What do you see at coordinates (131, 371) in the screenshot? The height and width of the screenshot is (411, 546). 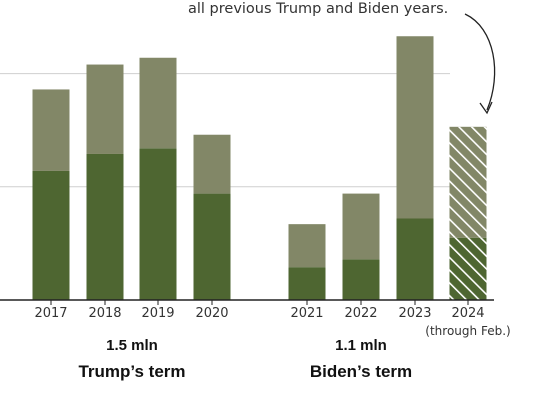 I see `trump-term-label: Trump’s term` at bounding box center [131, 371].